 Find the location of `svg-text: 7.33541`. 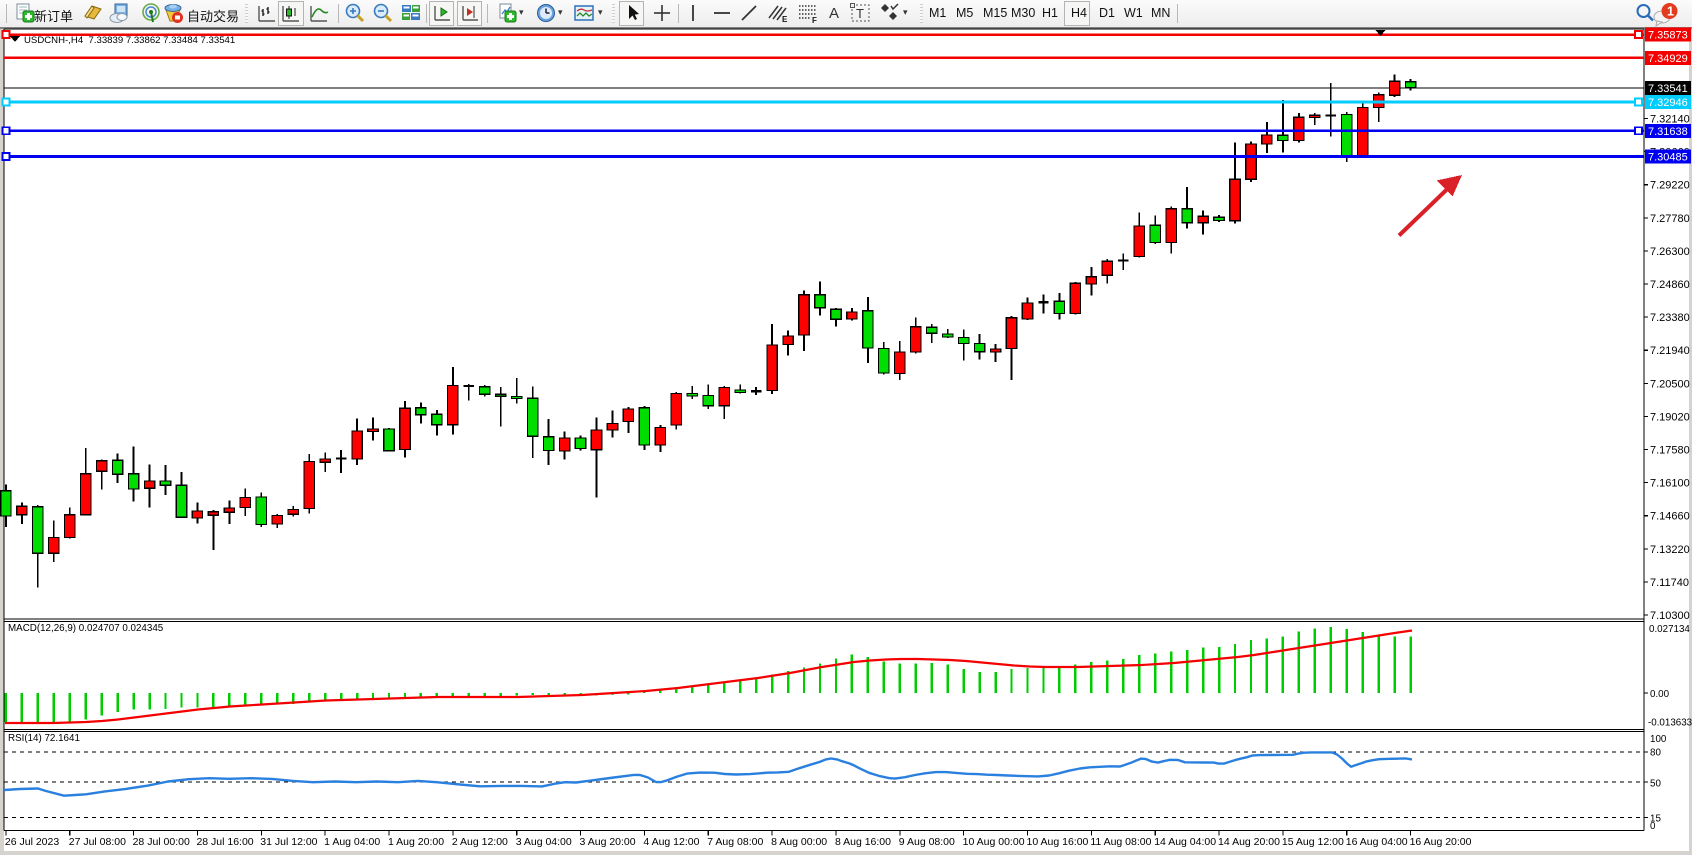

svg-text: 7.33541 is located at coordinates (1668, 89).